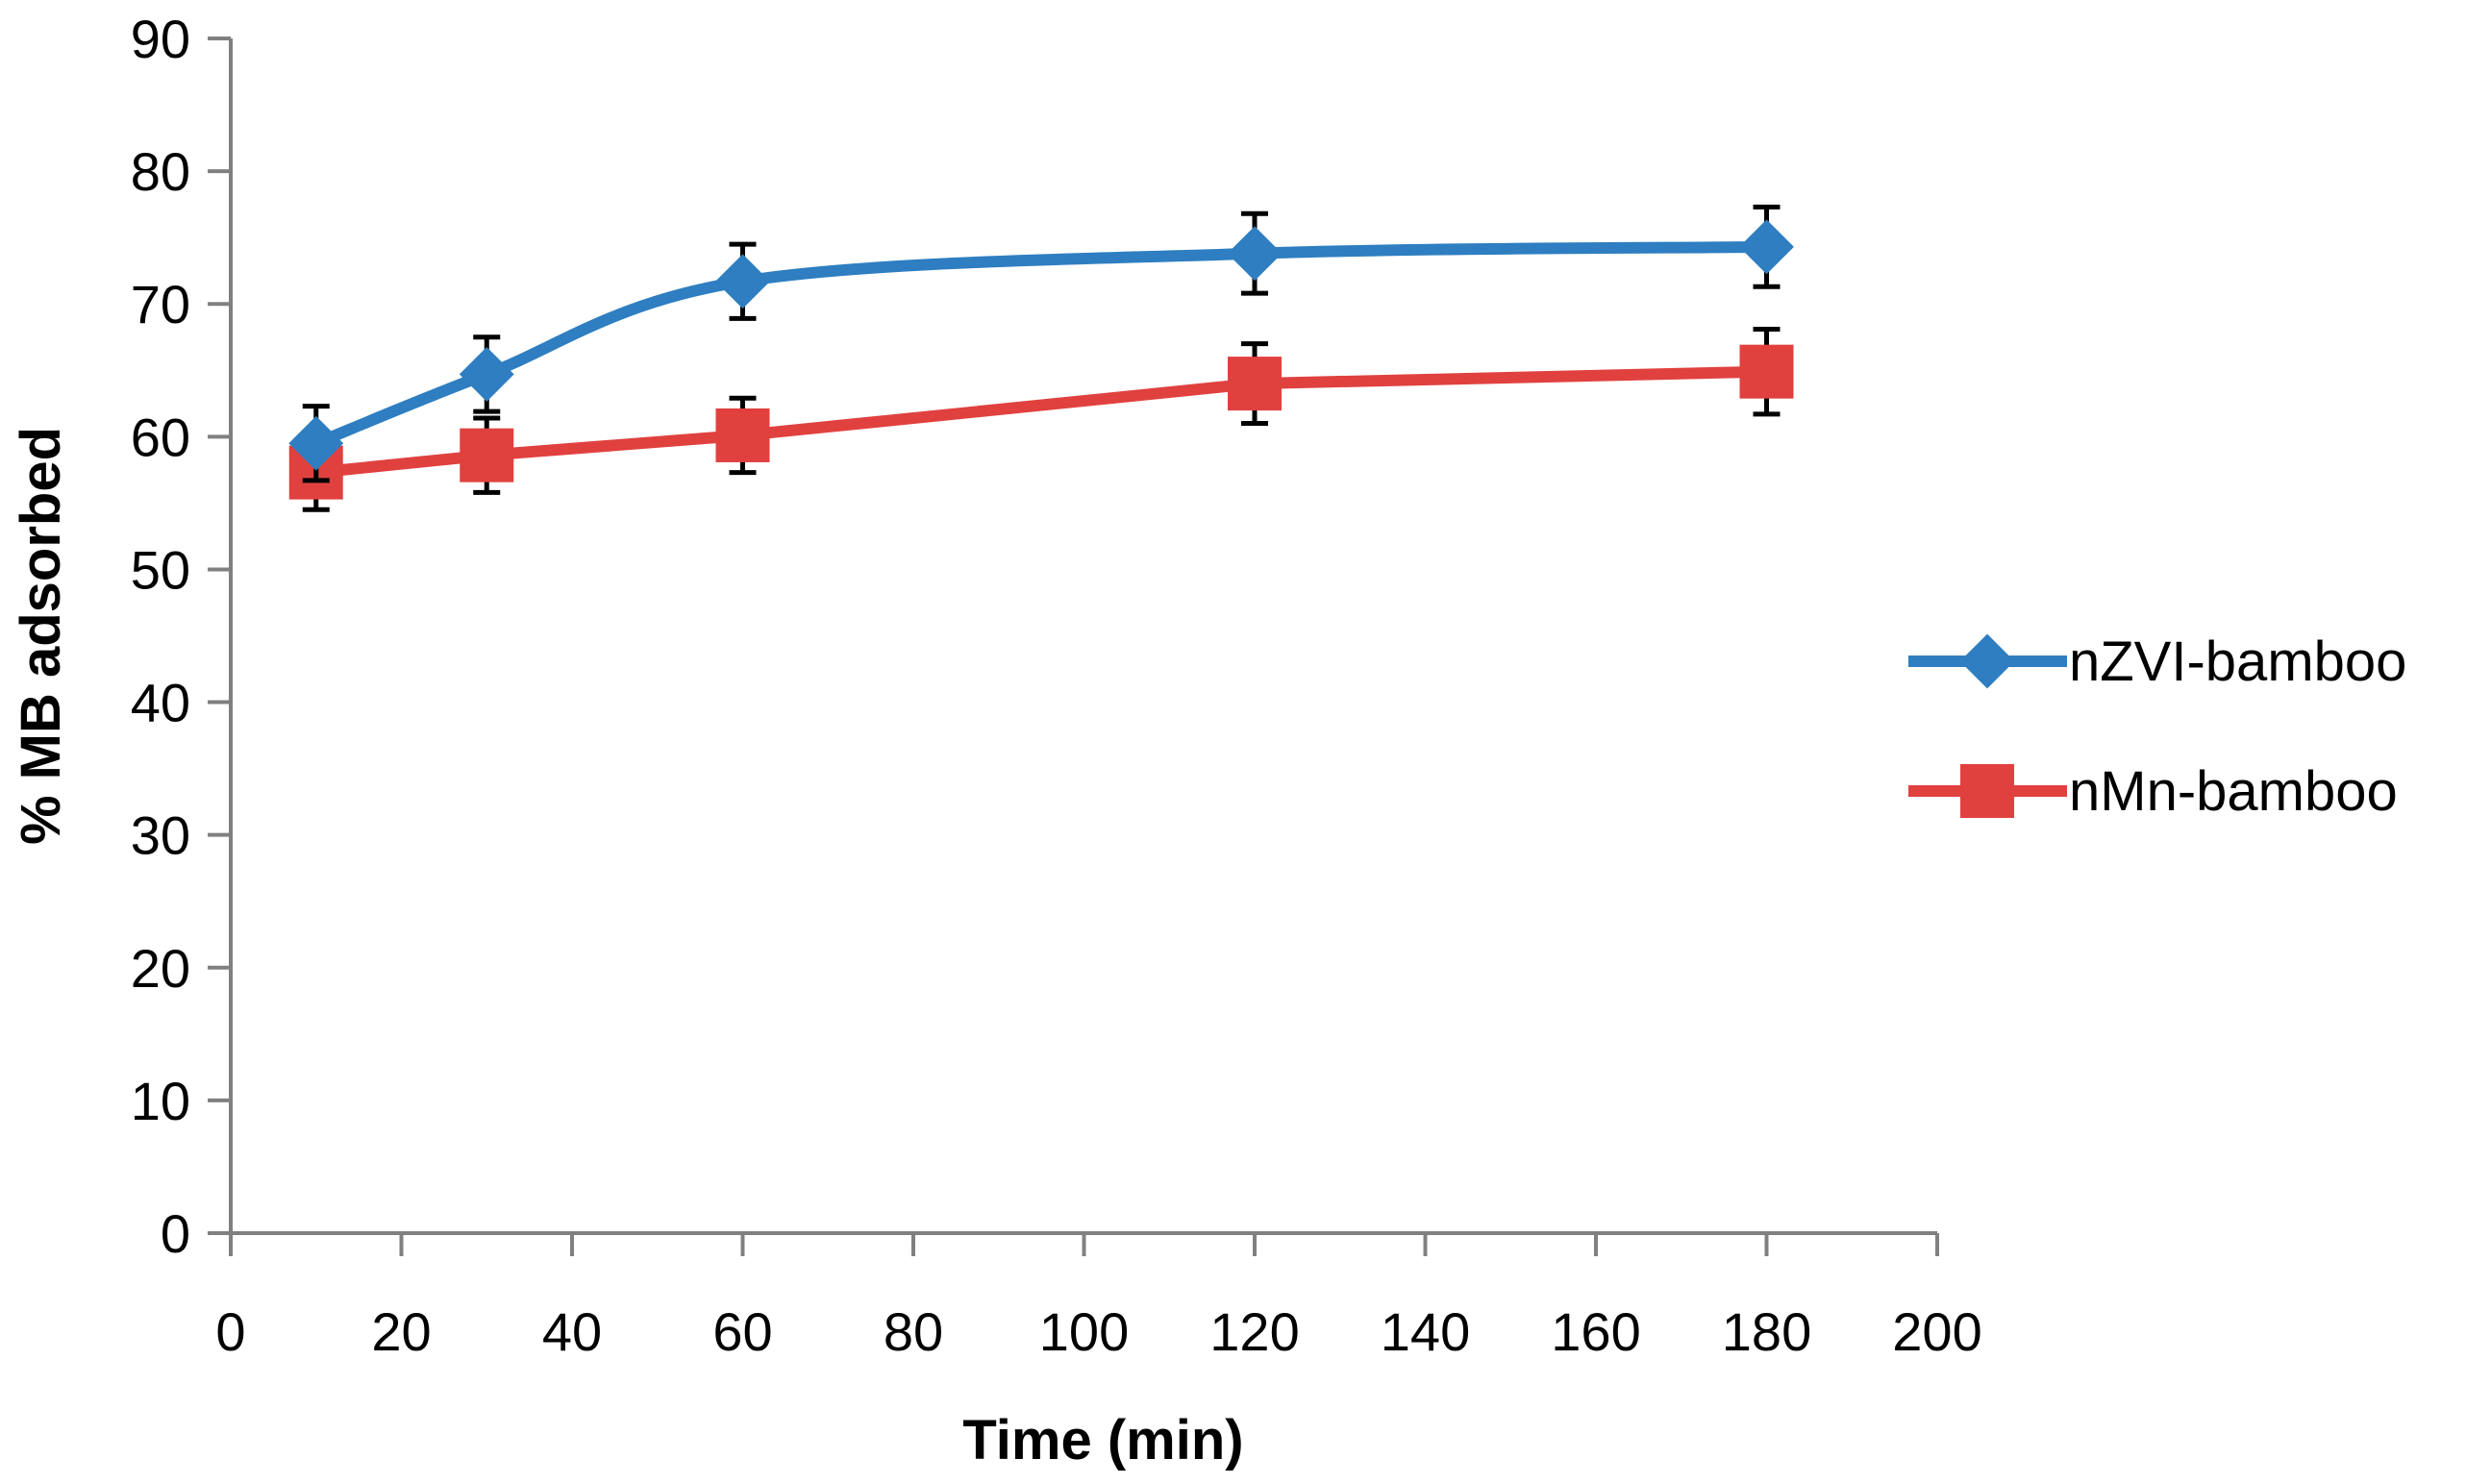  What do you see at coordinates (175, 1233) in the screenshot?
I see `y-tick-label: 0` at bounding box center [175, 1233].